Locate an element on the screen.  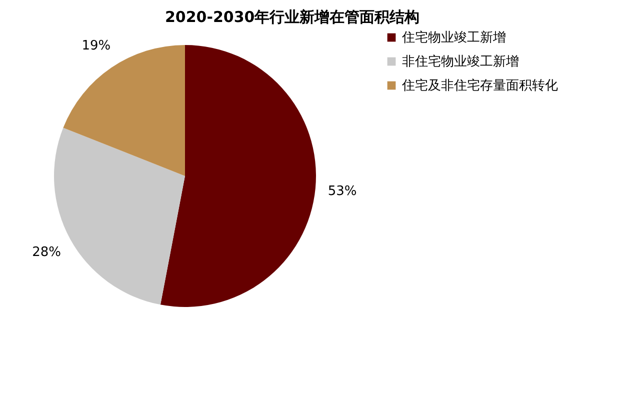
chart-title: 2020-2030年行业新增在管面积结构 is located at coordinates (292, 17).